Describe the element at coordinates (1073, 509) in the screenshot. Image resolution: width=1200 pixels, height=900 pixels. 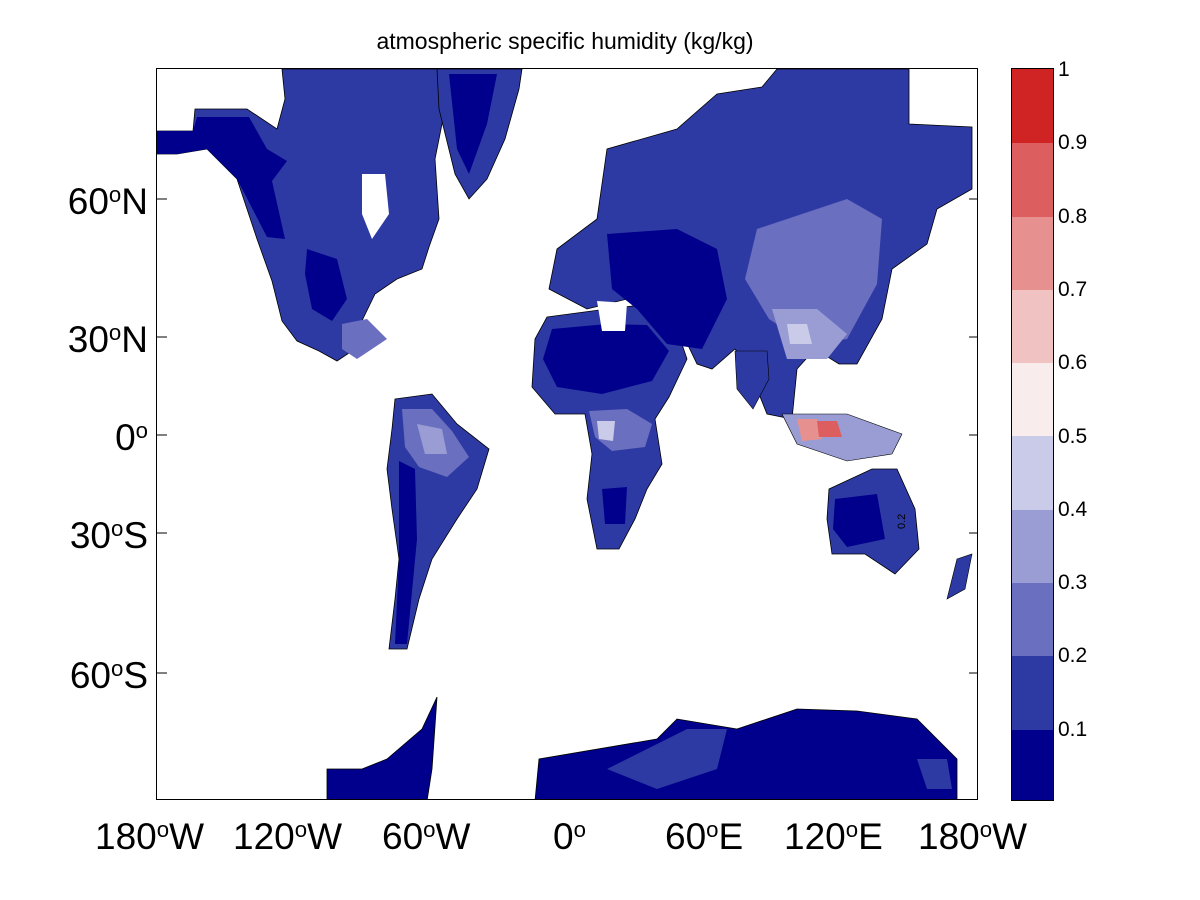
I see `colorbar-tick-label: 0.4` at that location.